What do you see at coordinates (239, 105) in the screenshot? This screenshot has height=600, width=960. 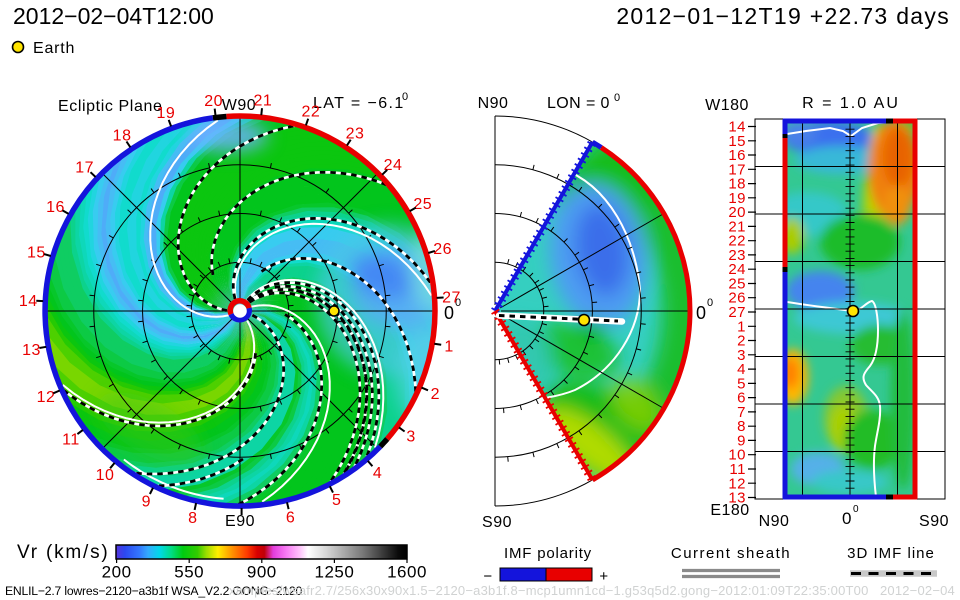 I see `svg-text: W90` at bounding box center [239, 105].